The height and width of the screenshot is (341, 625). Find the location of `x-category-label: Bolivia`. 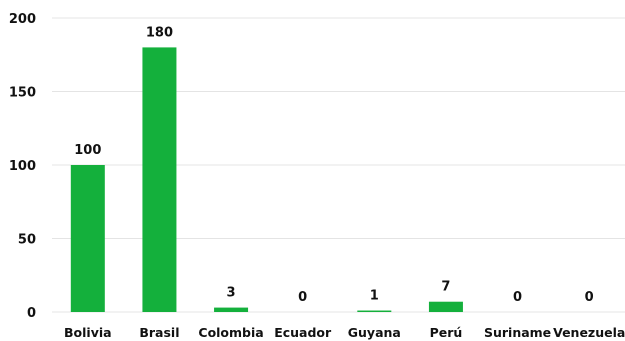

x-category-label: Bolivia is located at coordinates (88, 332).